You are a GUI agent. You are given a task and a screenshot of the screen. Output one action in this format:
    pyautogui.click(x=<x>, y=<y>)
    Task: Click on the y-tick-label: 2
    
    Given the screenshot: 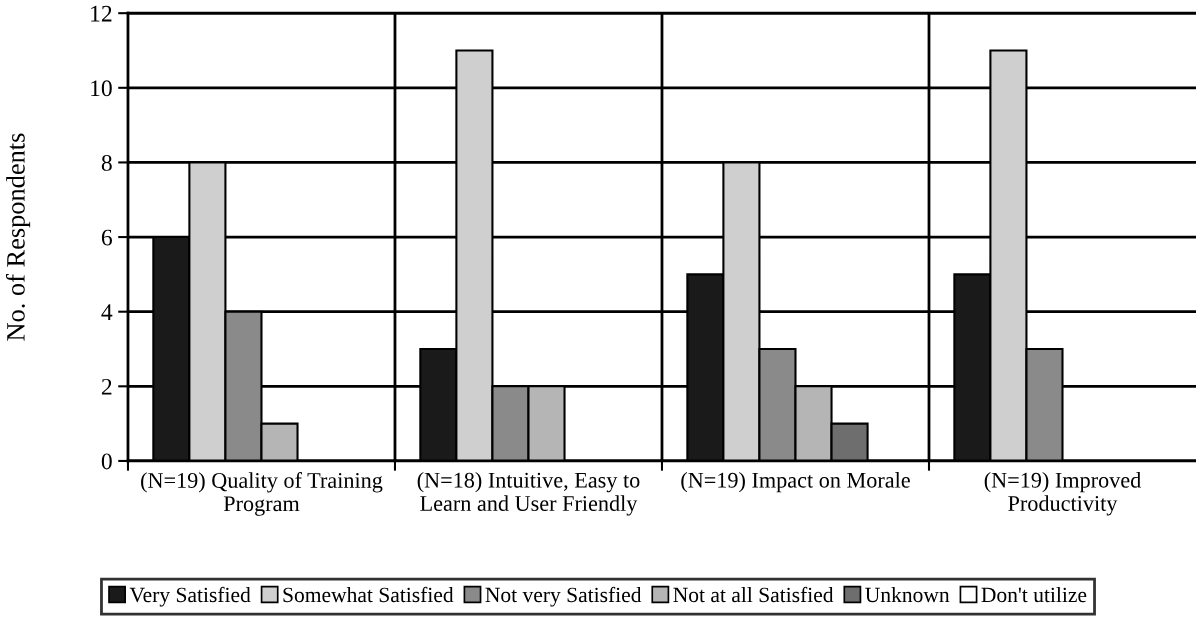 What is the action you would take?
    pyautogui.click(x=106, y=386)
    